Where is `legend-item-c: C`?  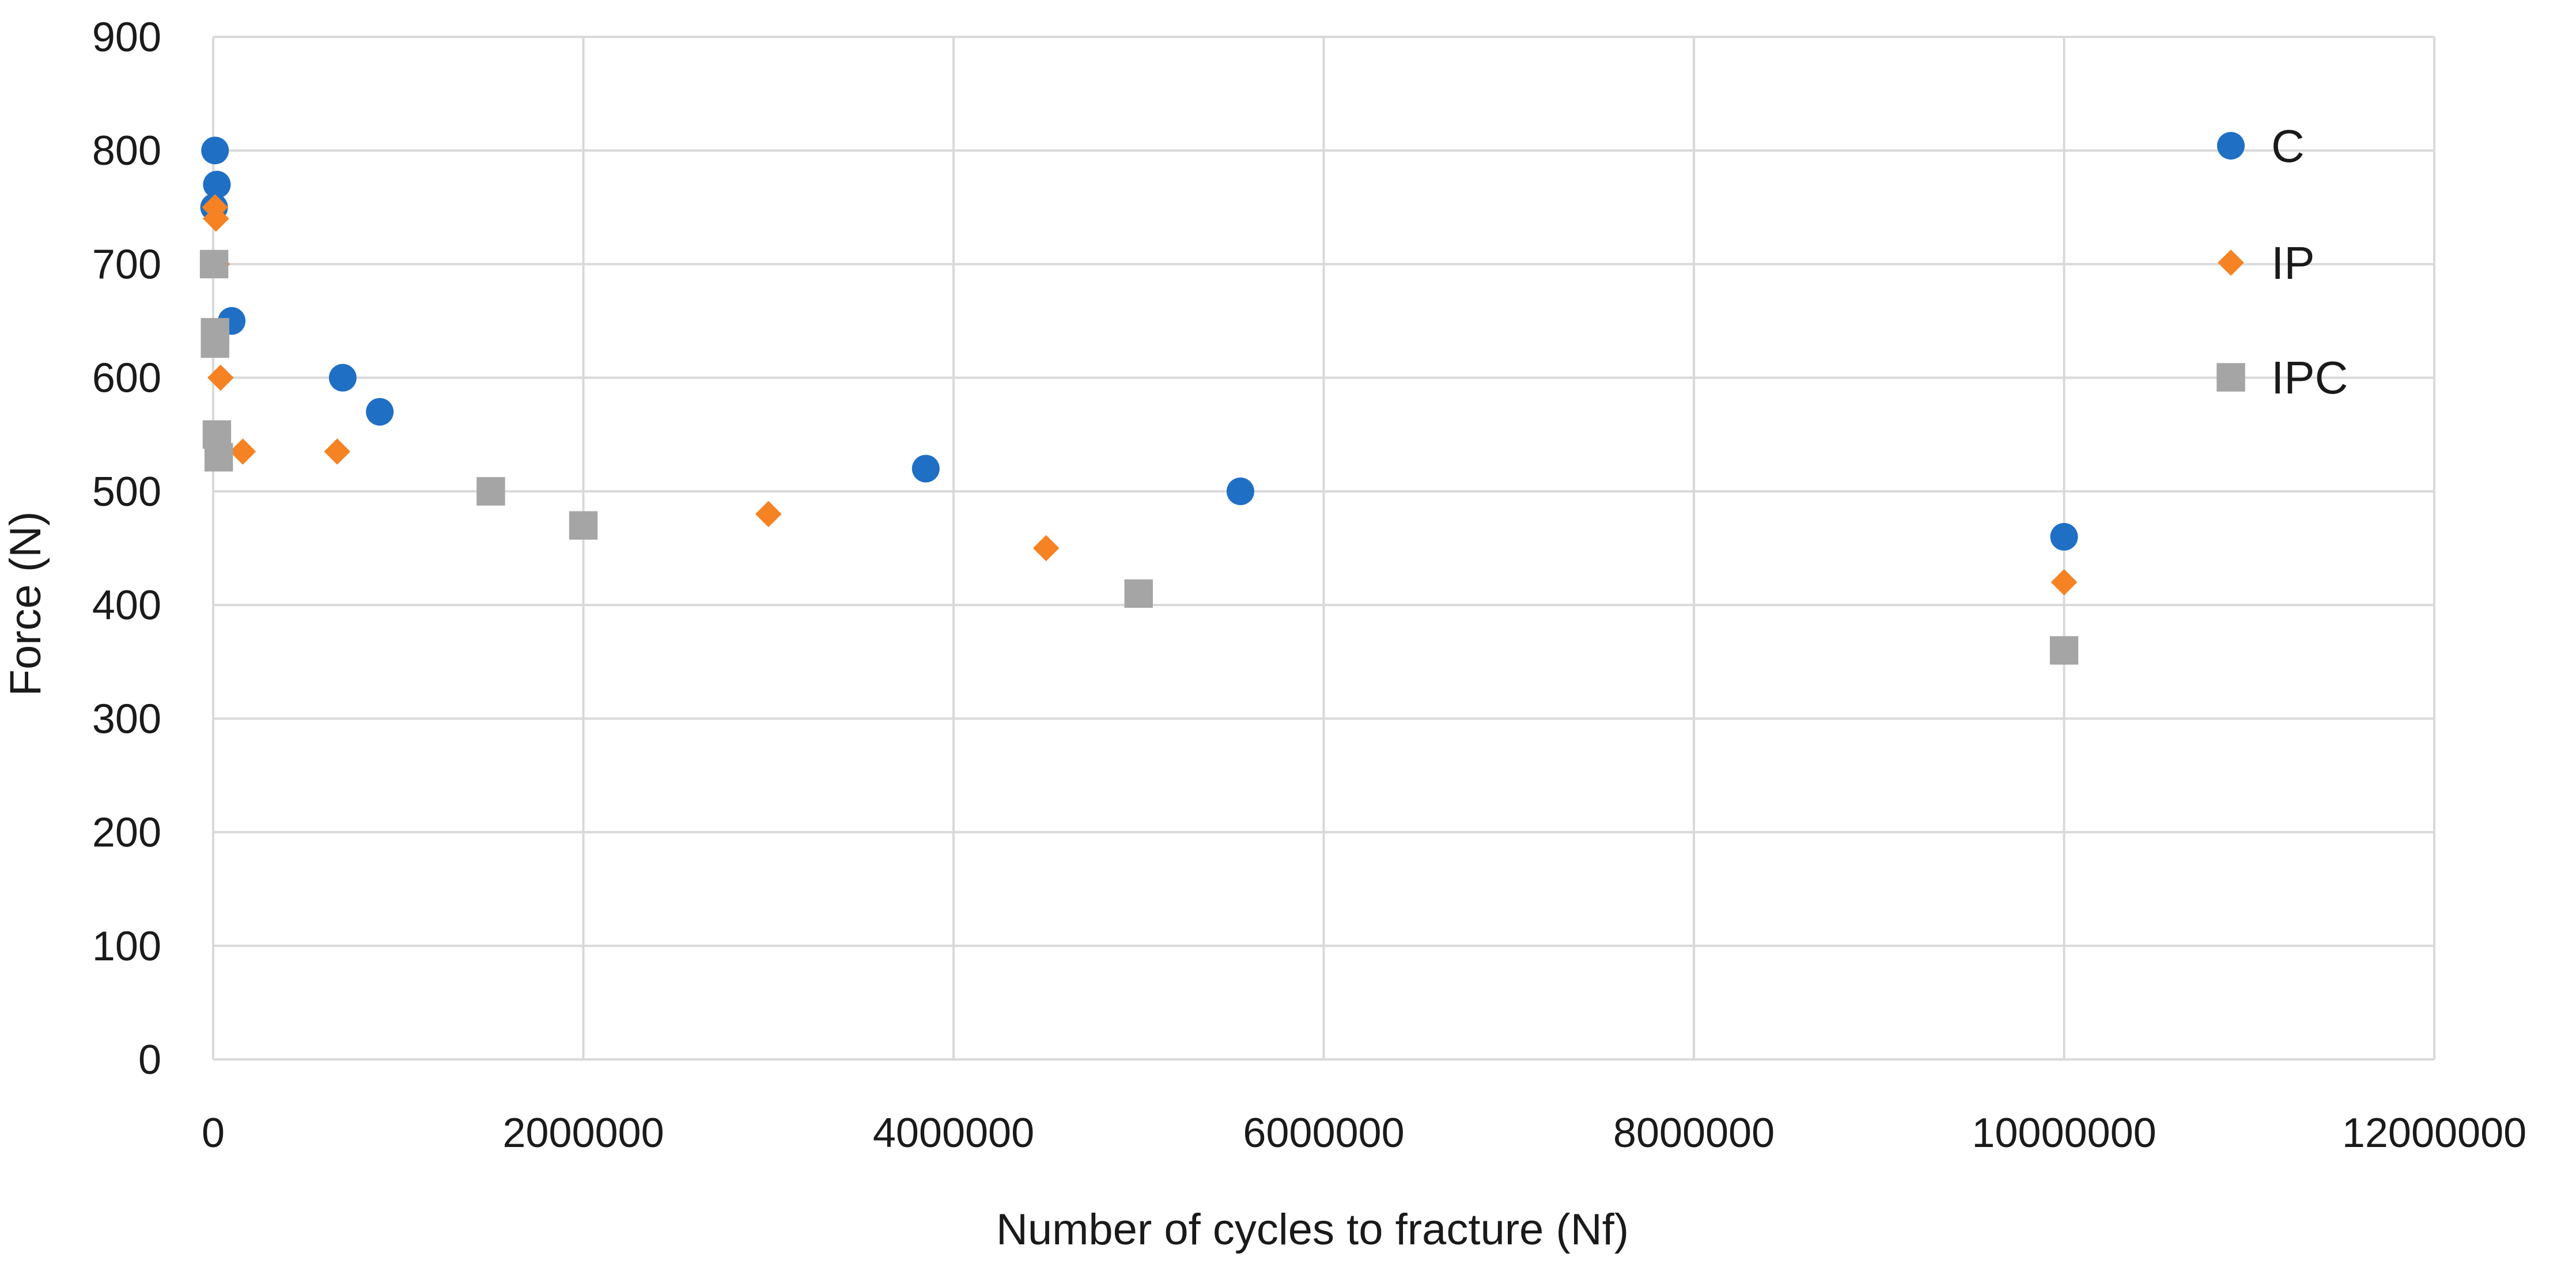
legend-item-c: C is located at coordinates (2261, 146).